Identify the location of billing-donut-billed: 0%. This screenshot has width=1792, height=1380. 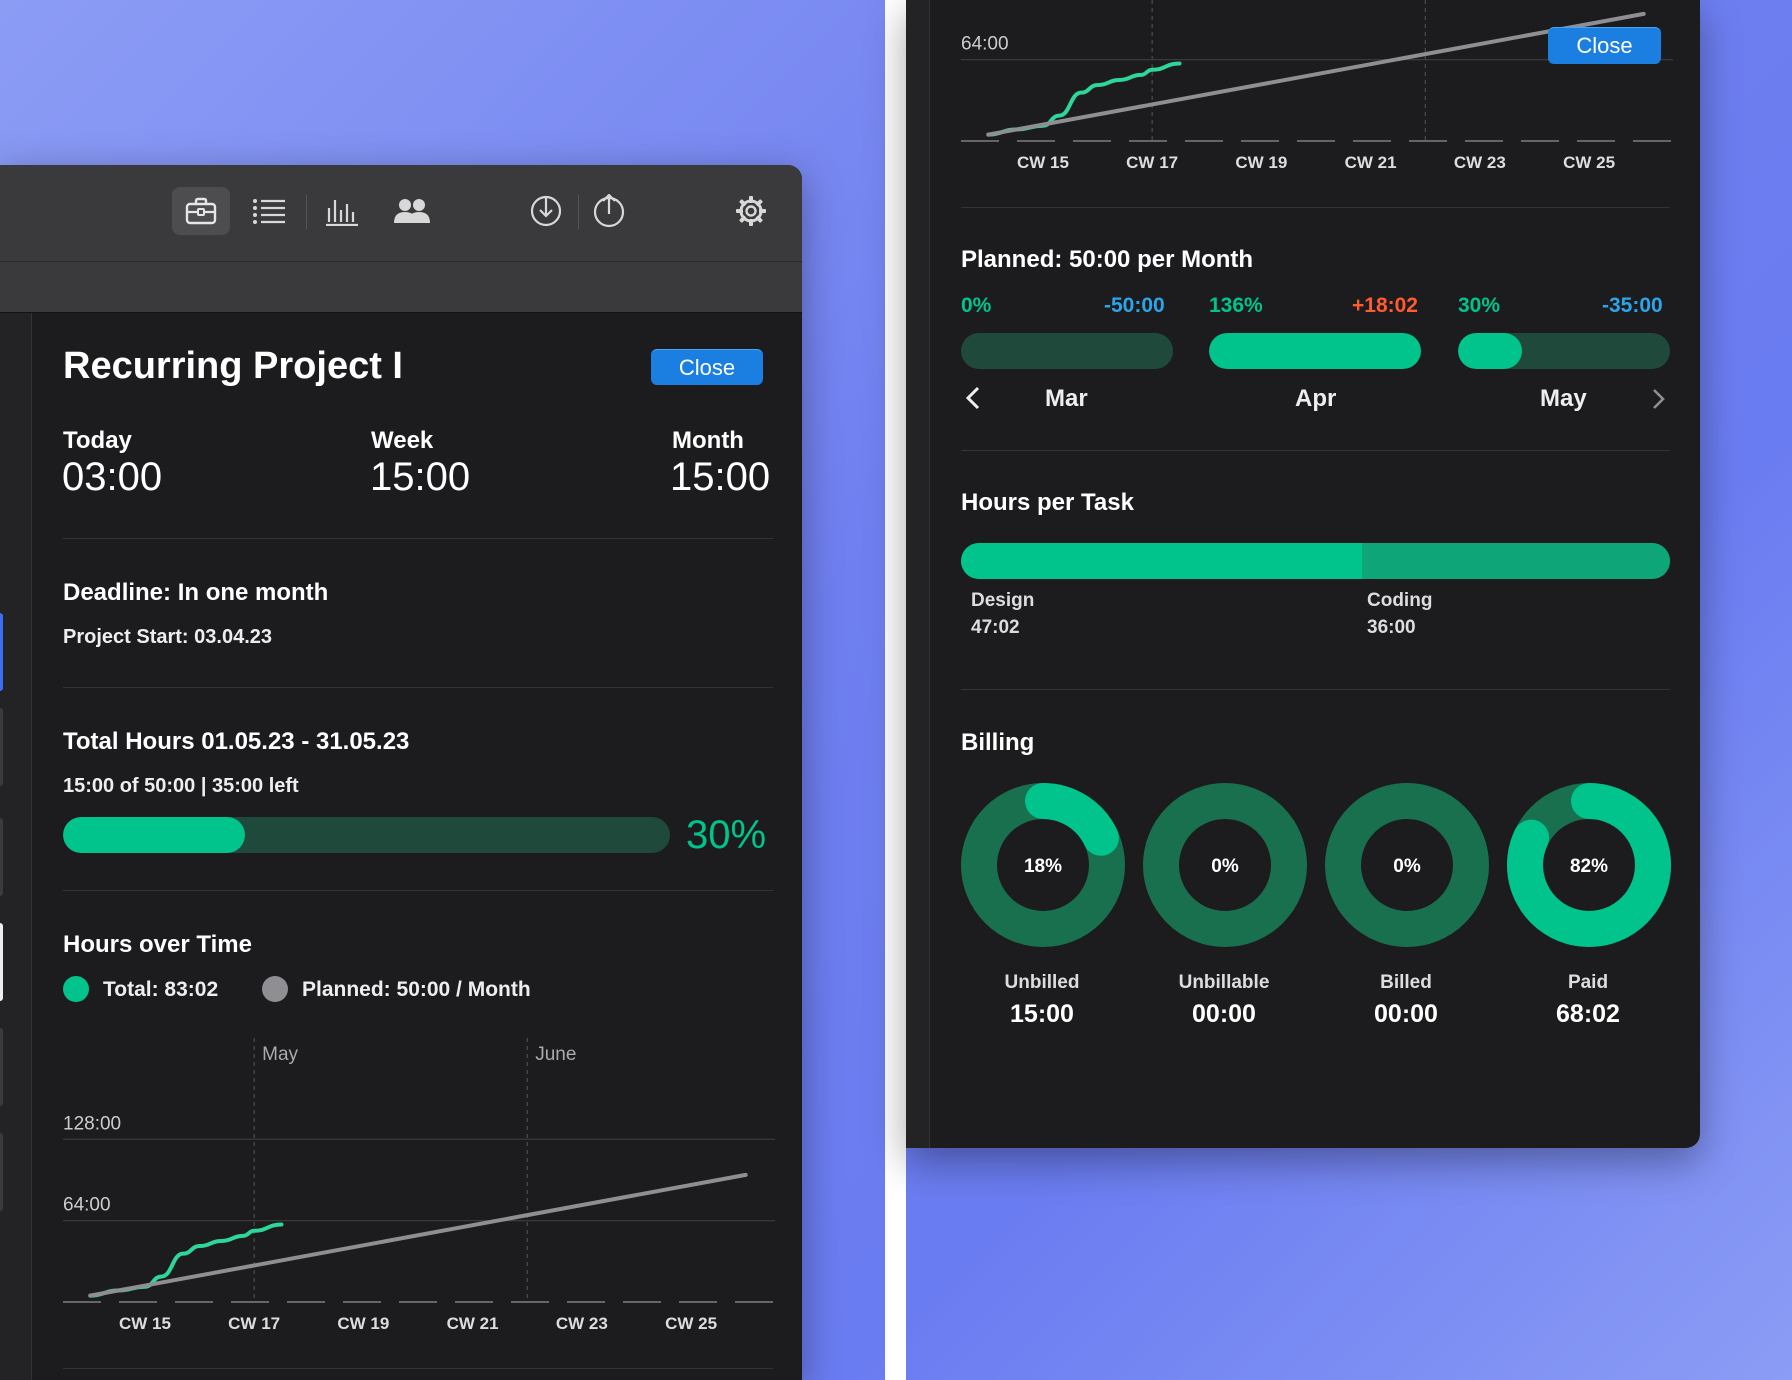
(1407, 865).